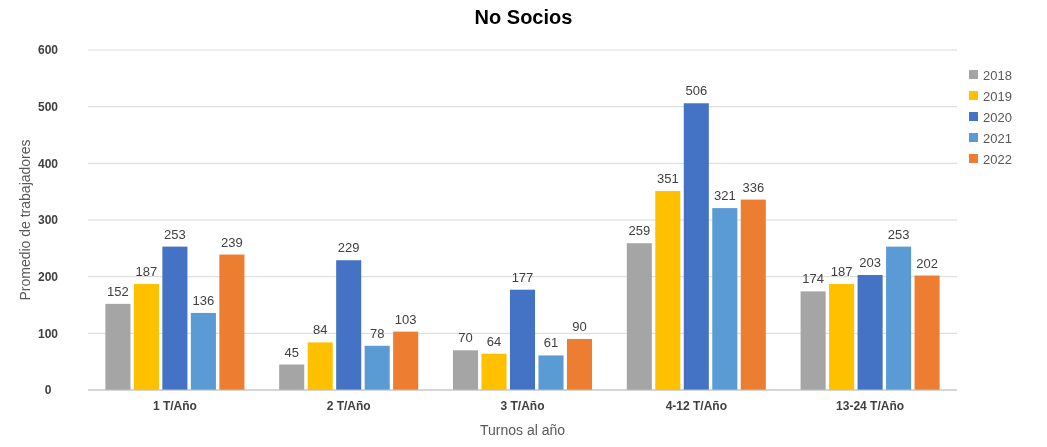  Describe the element at coordinates (25, 220) in the screenshot. I see `y-axis-title: Promedio de trabajadores` at that location.